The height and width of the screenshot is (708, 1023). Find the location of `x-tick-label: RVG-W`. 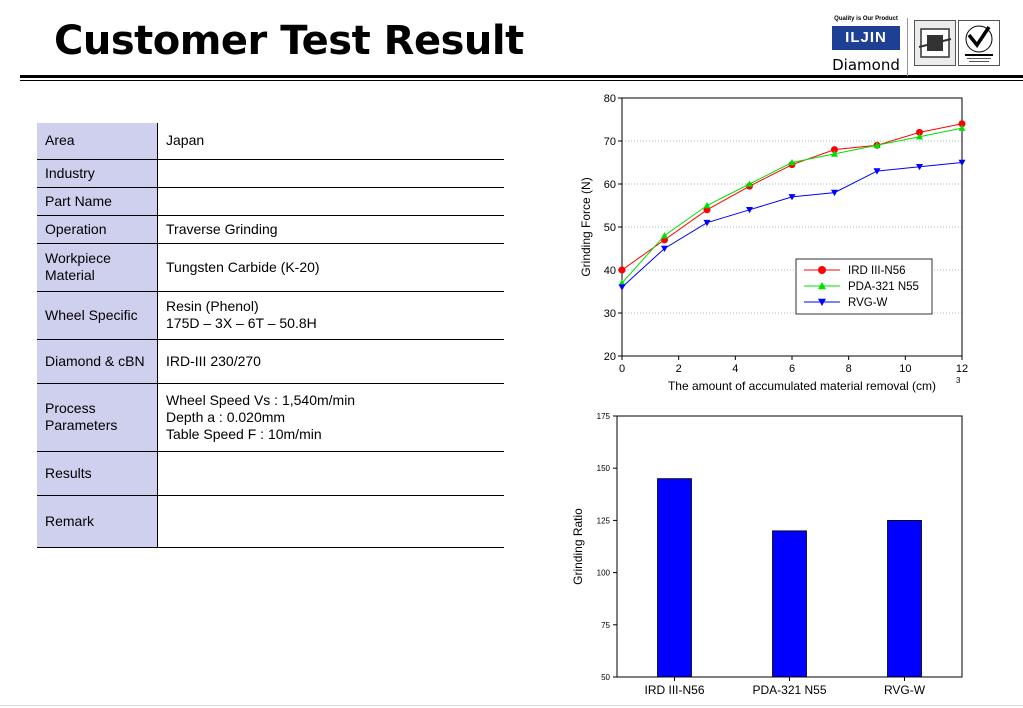

x-tick-label: RVG-W is located at coordinates (905, 690).